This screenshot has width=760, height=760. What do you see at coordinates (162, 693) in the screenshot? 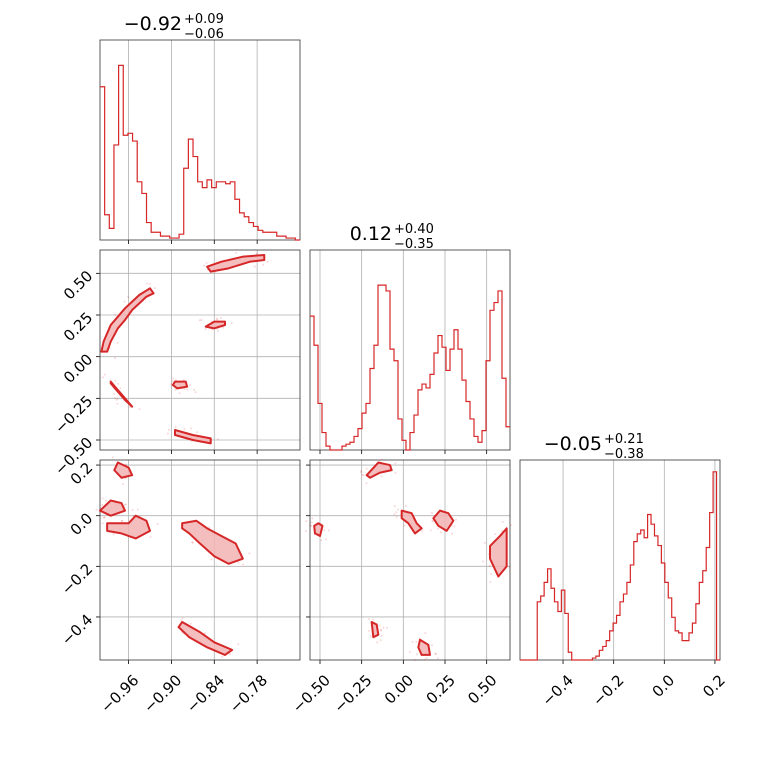
I see `x-tick-label: −0.90` at bounding box center [162, 693].